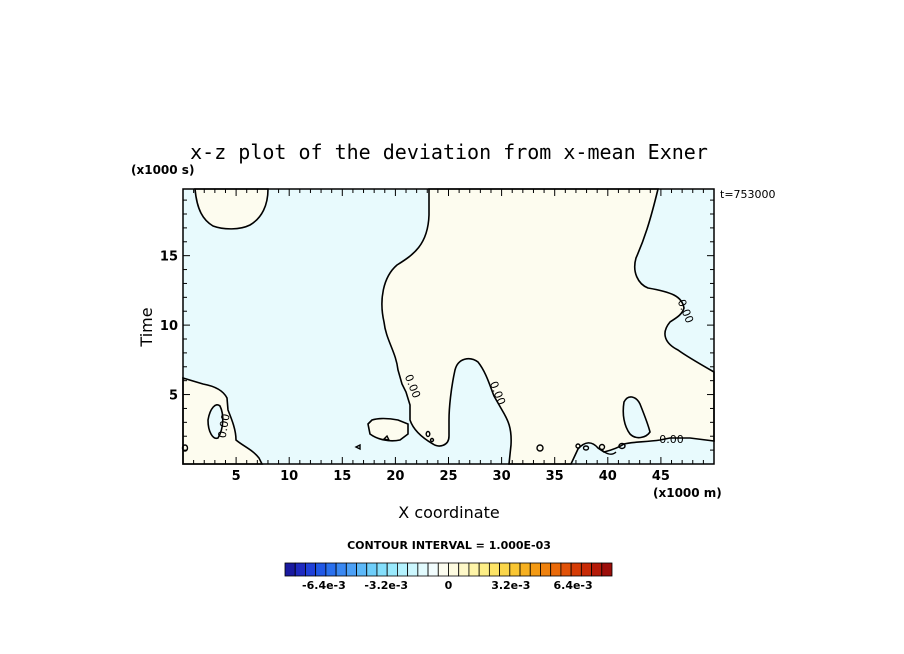  I want to click on y-axis-unit: (x1000 s), so click(162, 170).